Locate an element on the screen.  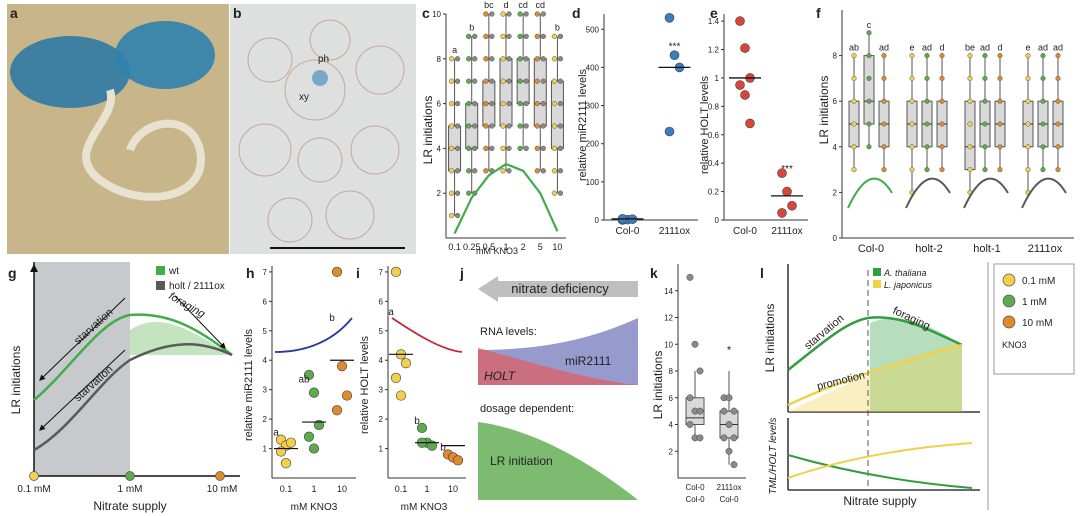
d-significance: *** is located at coordinates (675, 46).